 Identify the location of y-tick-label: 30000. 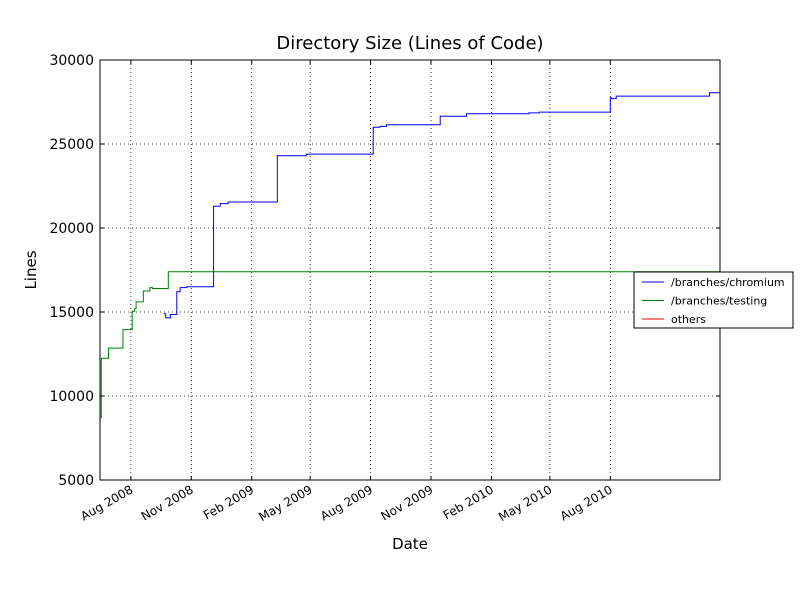
(71, 61).